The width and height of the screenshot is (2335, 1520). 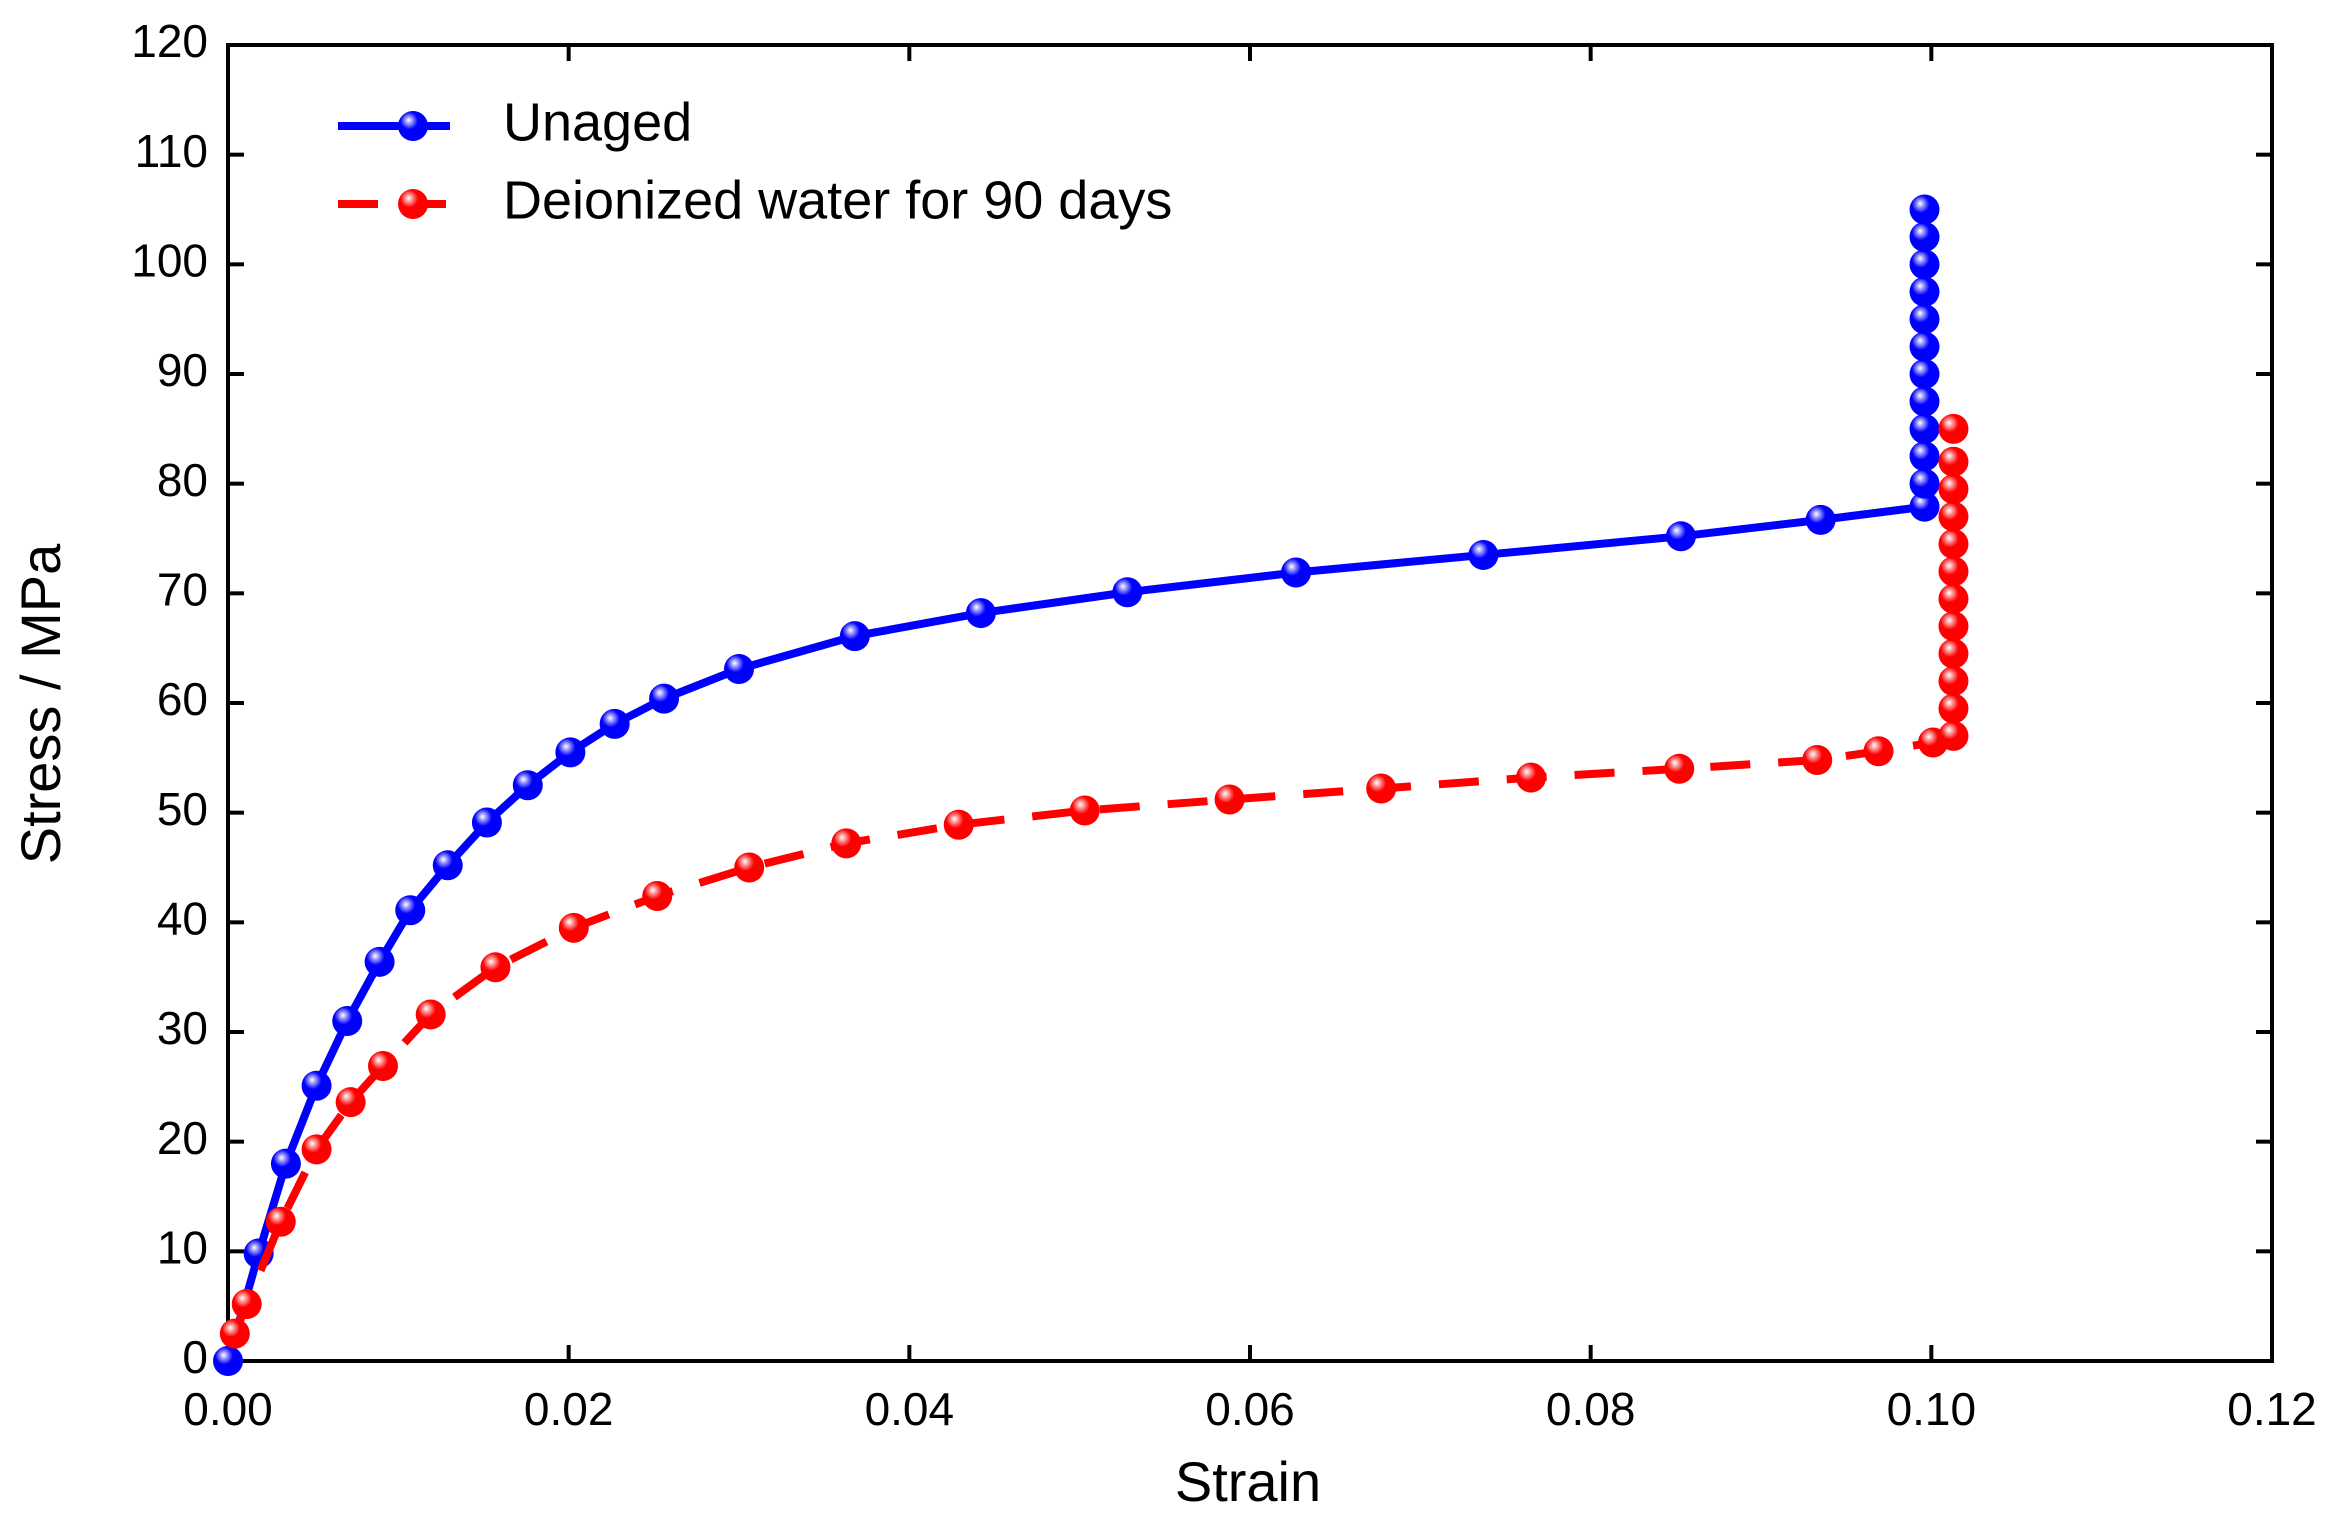 What do you see at coordinates (1932, 1409) in the screenshot?
I see `x-tick-label: 0.10` at bounding box center [1932, 1409].